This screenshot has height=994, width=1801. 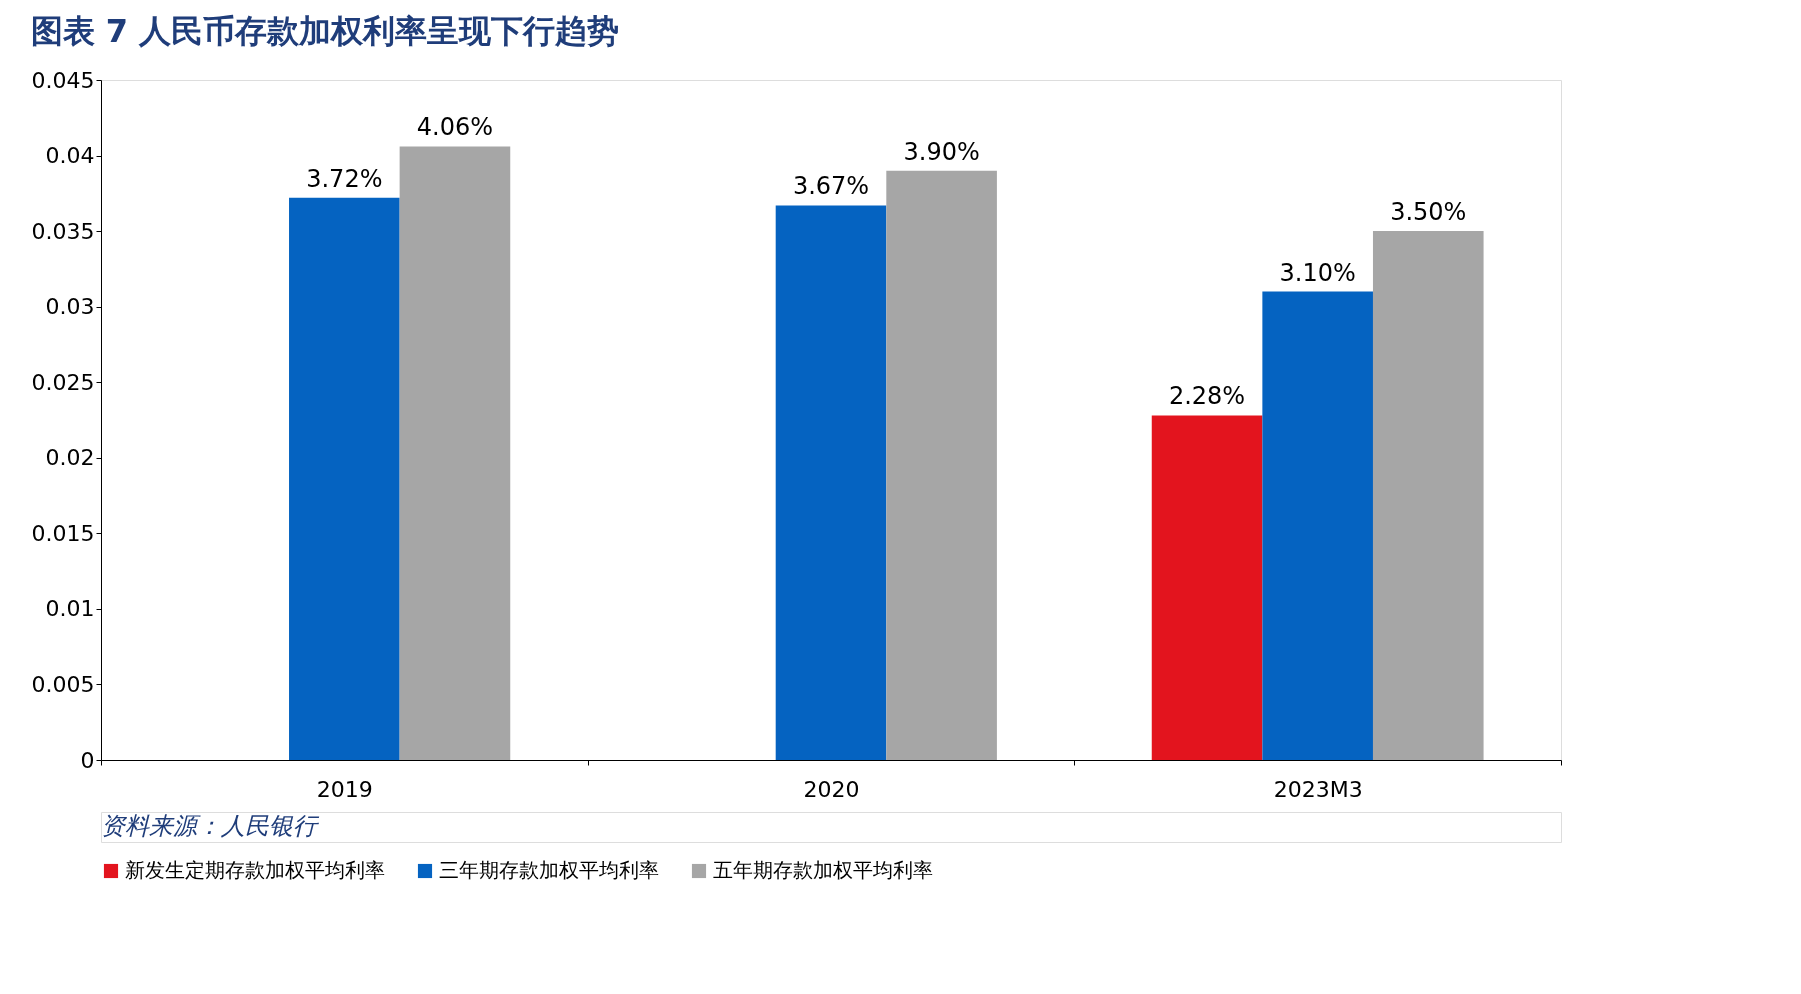 I want to click on y-tick-label: 0.045, so click(x=63, y=80).